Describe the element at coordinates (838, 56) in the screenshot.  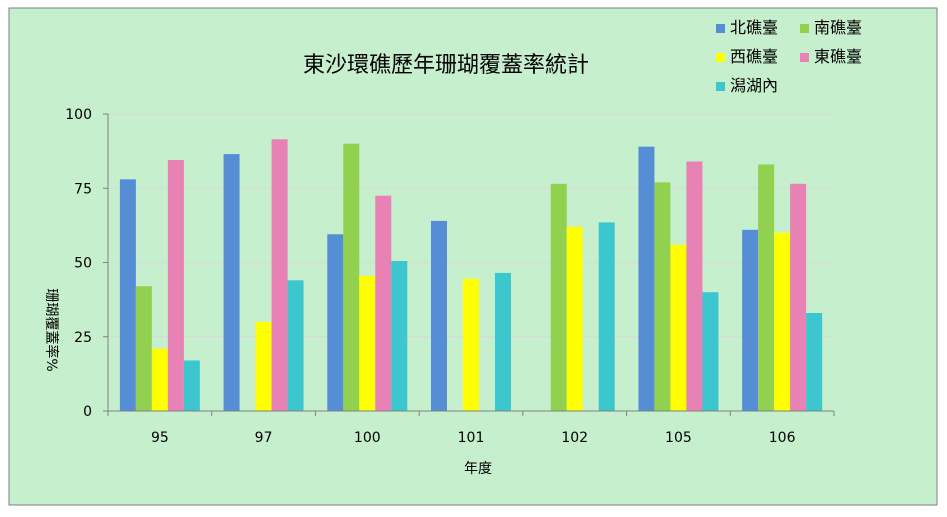
I see `legend-label: 東礁臺` at that location.